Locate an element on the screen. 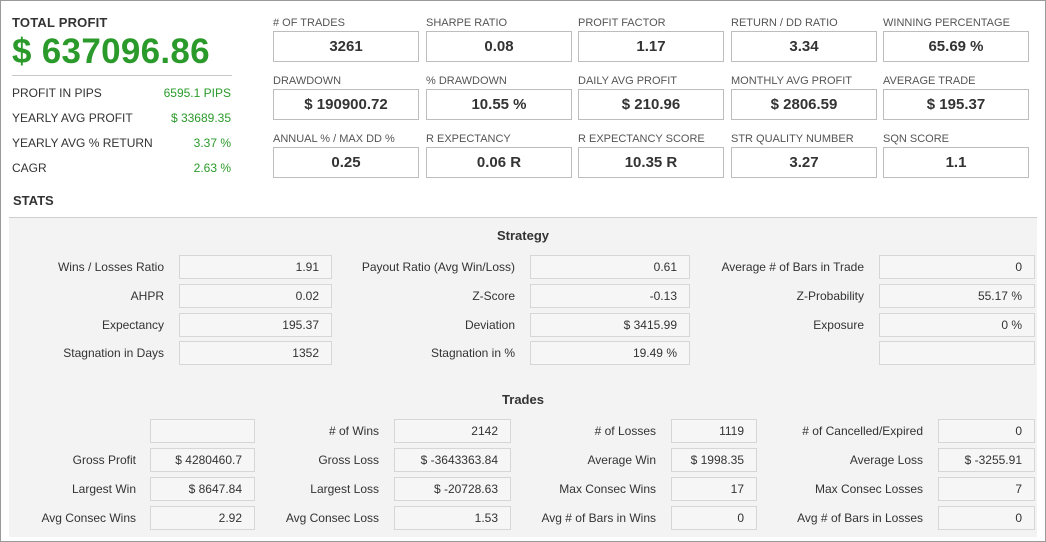  strategy-section-title: Strategy is located at coordinates (523, 235).